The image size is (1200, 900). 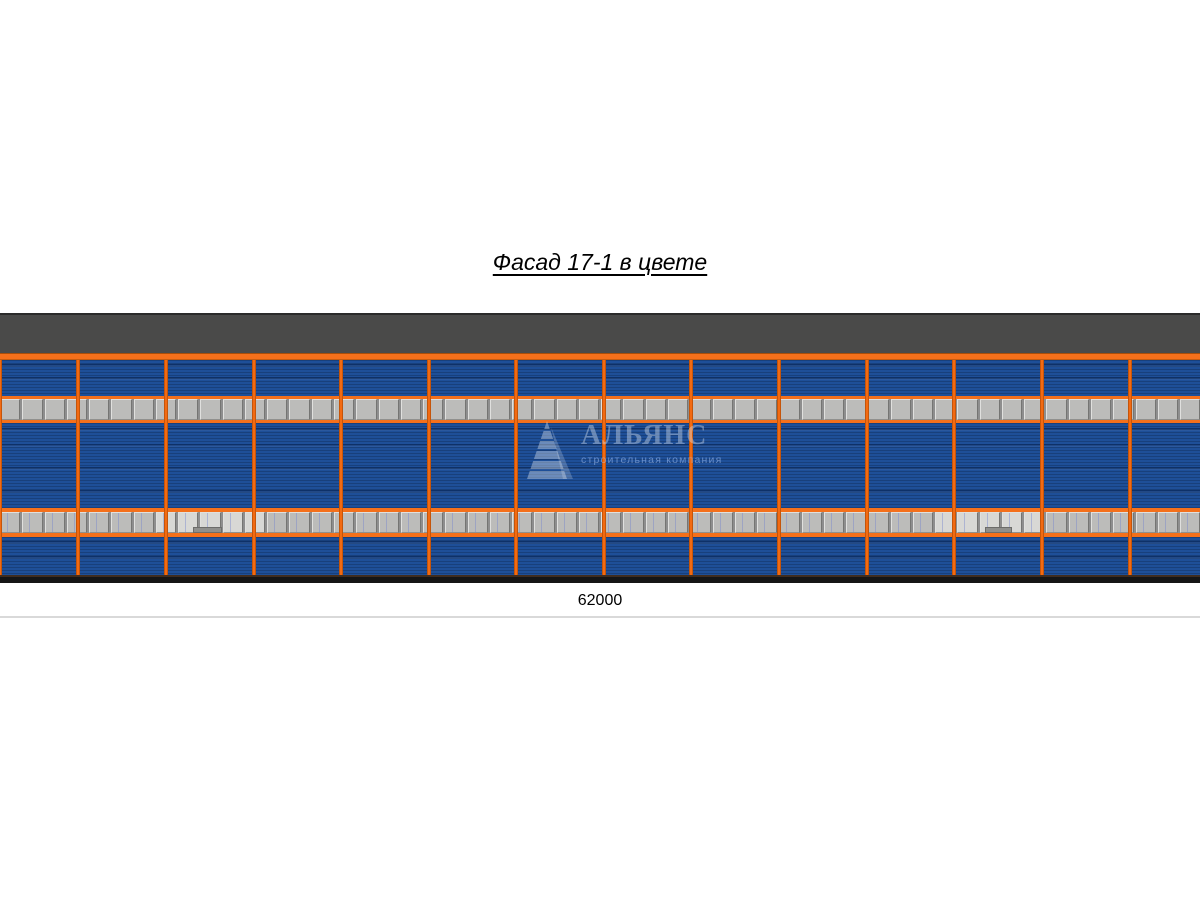 I want to click on lower-window-ribbon, so click(x=600, y=522).